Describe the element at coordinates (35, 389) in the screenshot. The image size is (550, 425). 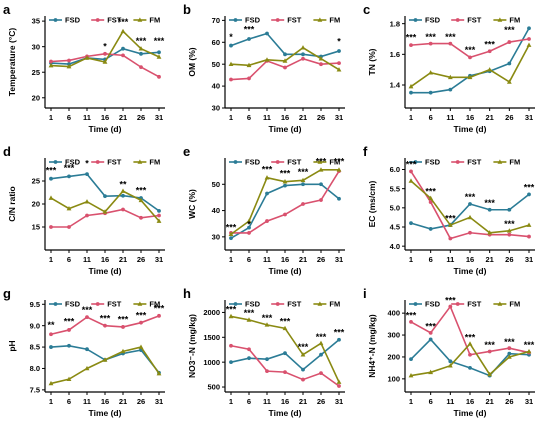
I see `y-tick-label: 7.5` at that location.